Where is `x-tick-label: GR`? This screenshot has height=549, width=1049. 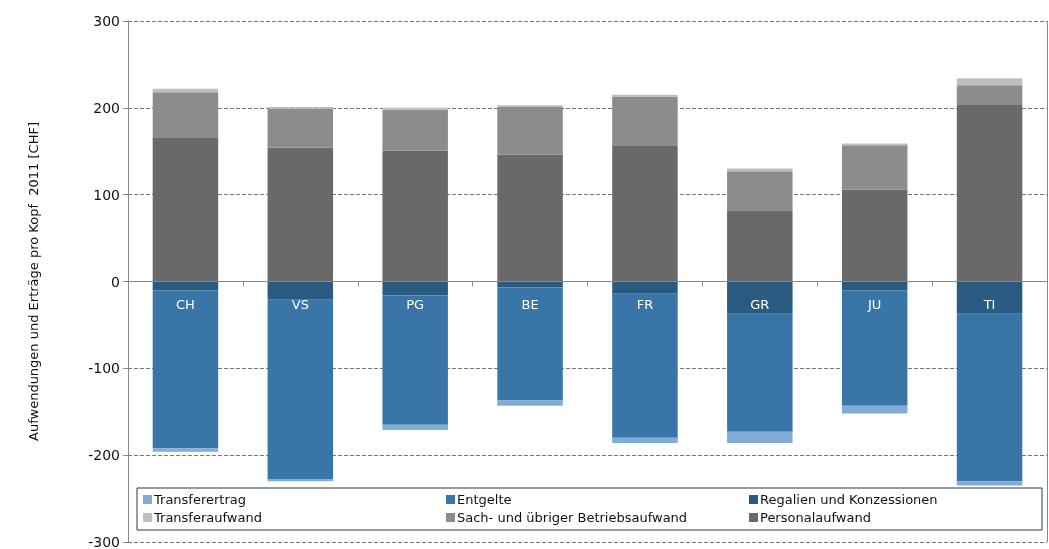
x-tick-label: GR is located at coordinates (760, 304).